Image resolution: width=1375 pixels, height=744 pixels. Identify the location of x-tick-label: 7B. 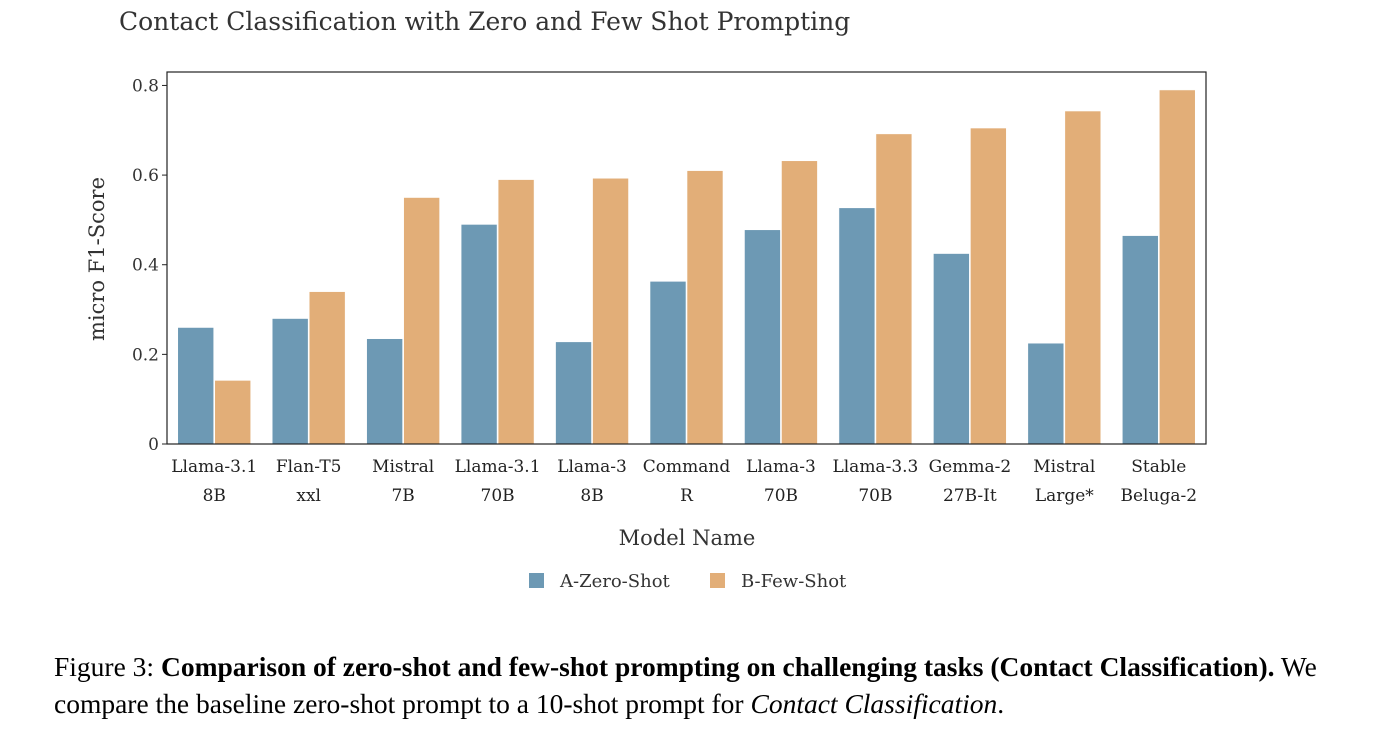
(402, 496).